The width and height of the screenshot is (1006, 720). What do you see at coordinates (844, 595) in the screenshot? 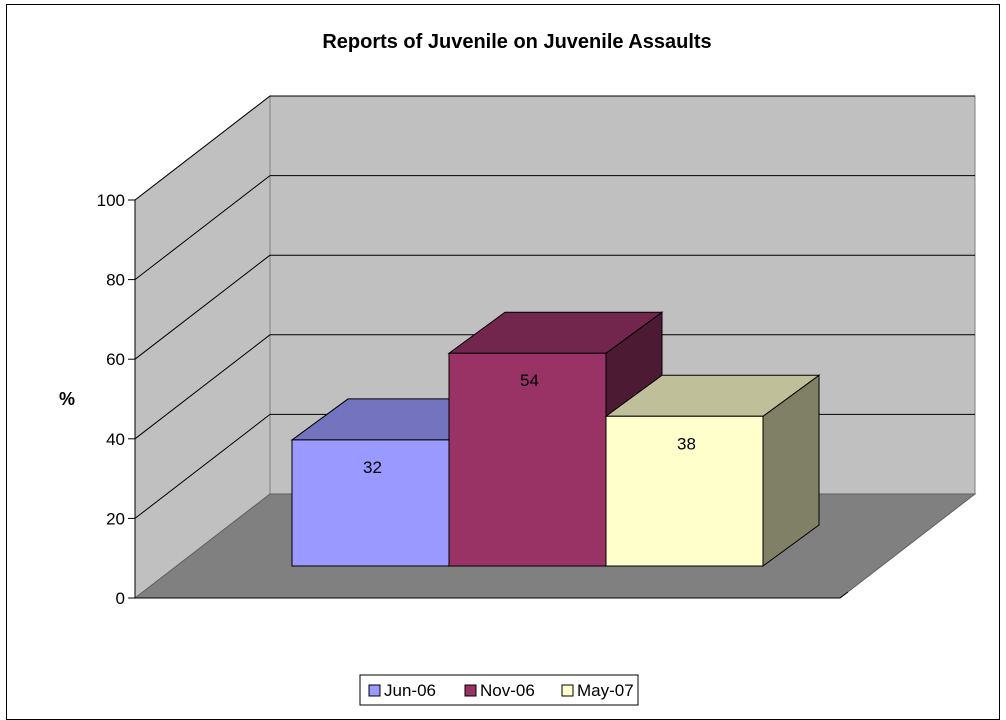
I see `x-axis-end-mark` at bounding box center [844, 595].